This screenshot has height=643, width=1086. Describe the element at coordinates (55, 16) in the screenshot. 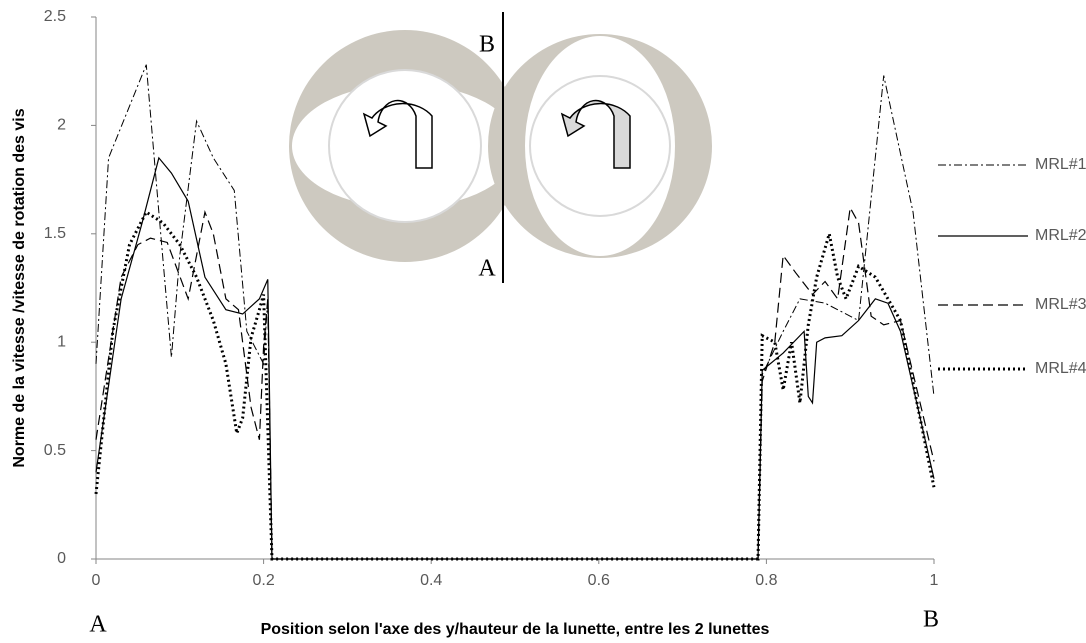

I see `y-tick-label: 2.5` at that location.